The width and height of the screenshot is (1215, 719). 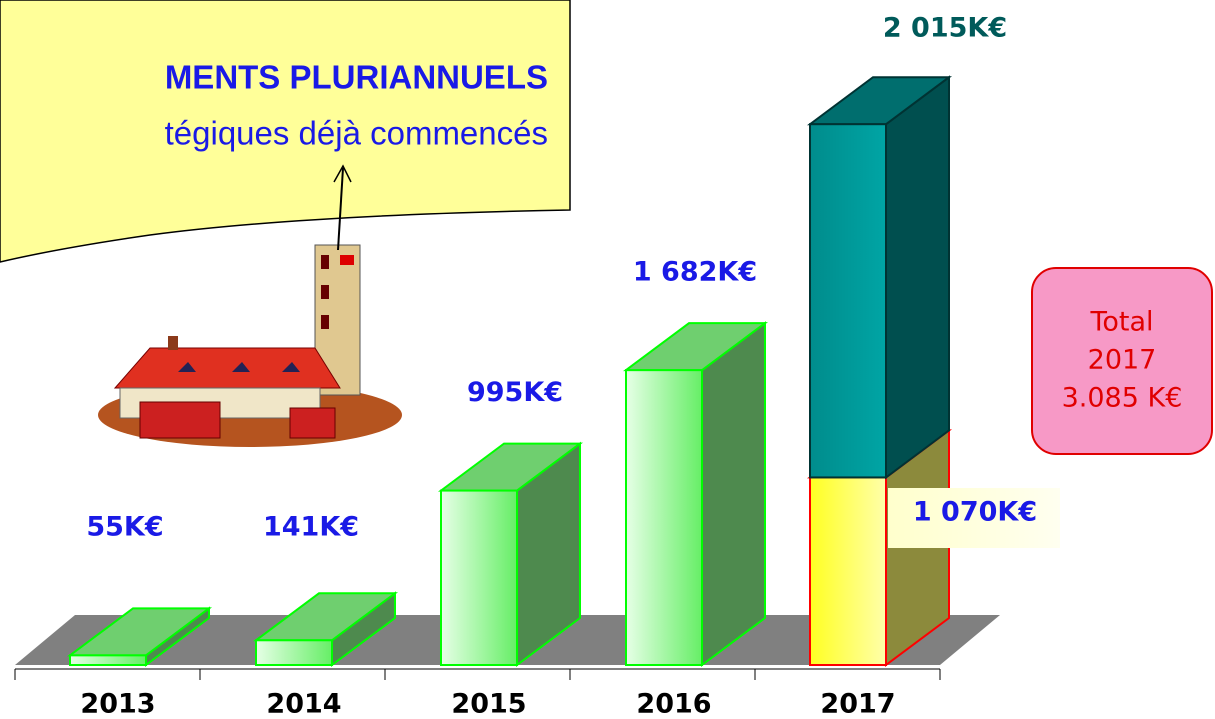 I want to click on value-label-bg, so click(x=974, y=518).